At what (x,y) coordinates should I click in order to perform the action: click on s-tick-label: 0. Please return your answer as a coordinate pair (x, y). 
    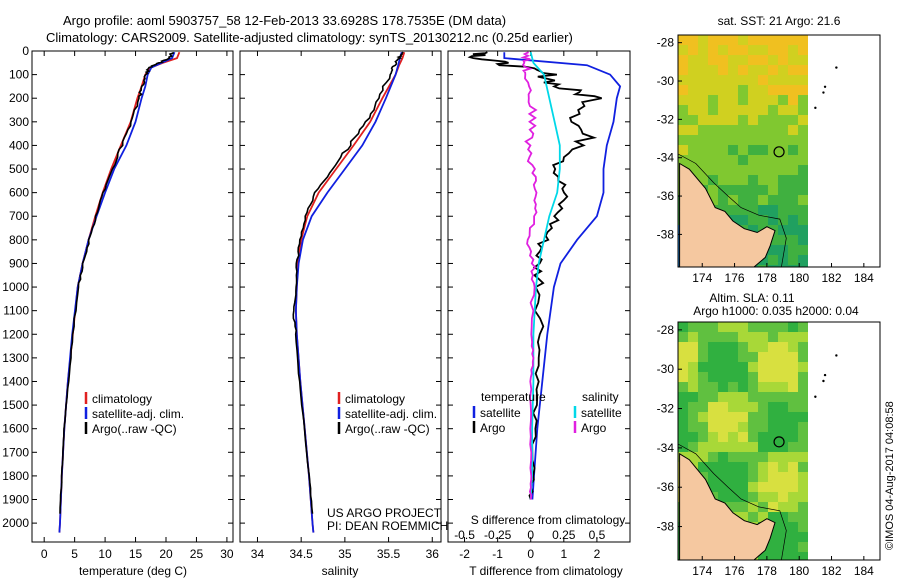
    Looking at the image, I should click on (530, 535).